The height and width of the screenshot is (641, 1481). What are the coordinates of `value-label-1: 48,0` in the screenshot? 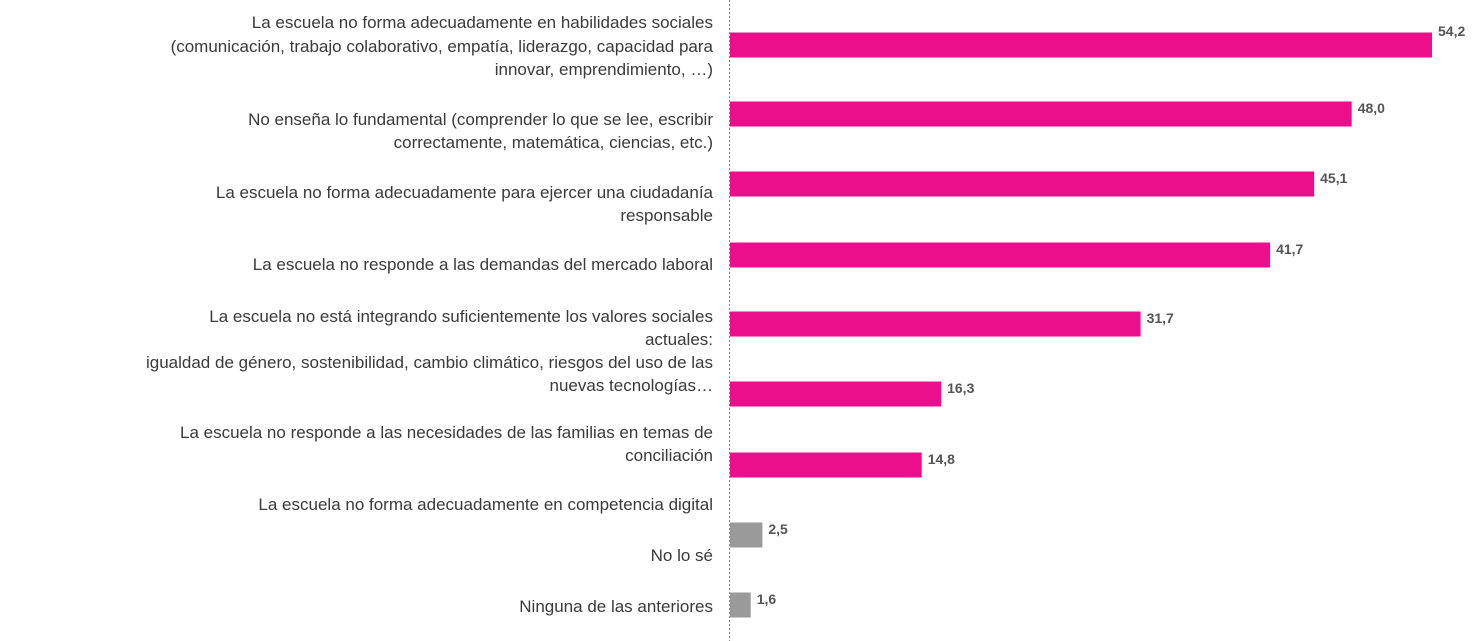 It's located at (1371, 108).